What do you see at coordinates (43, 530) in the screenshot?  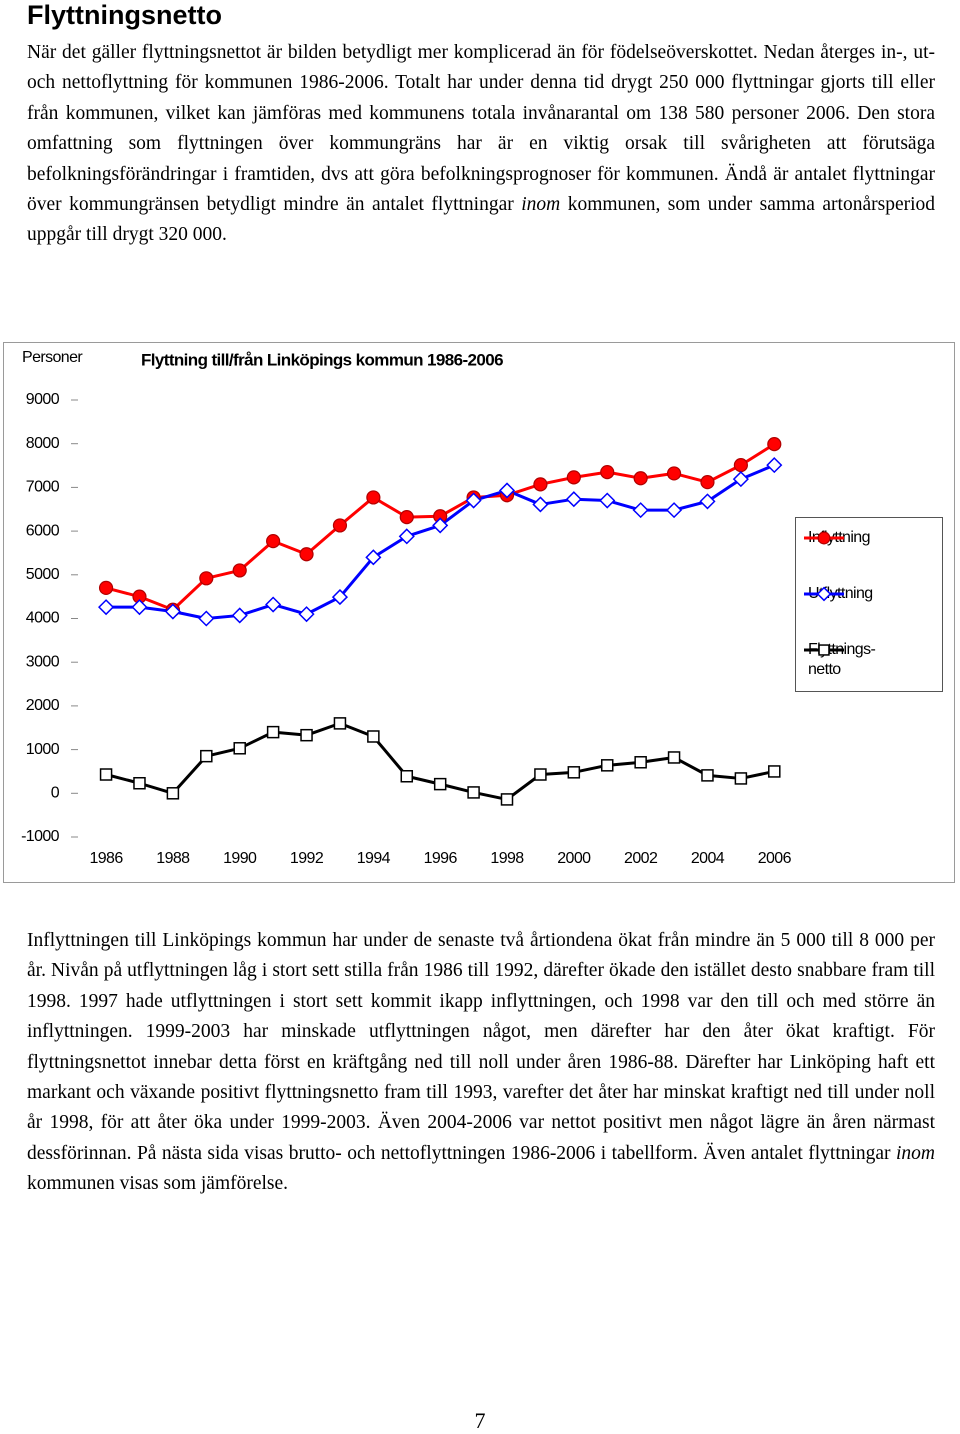 I see `y-tick-label: 6000` at bounding box center [43, 530].